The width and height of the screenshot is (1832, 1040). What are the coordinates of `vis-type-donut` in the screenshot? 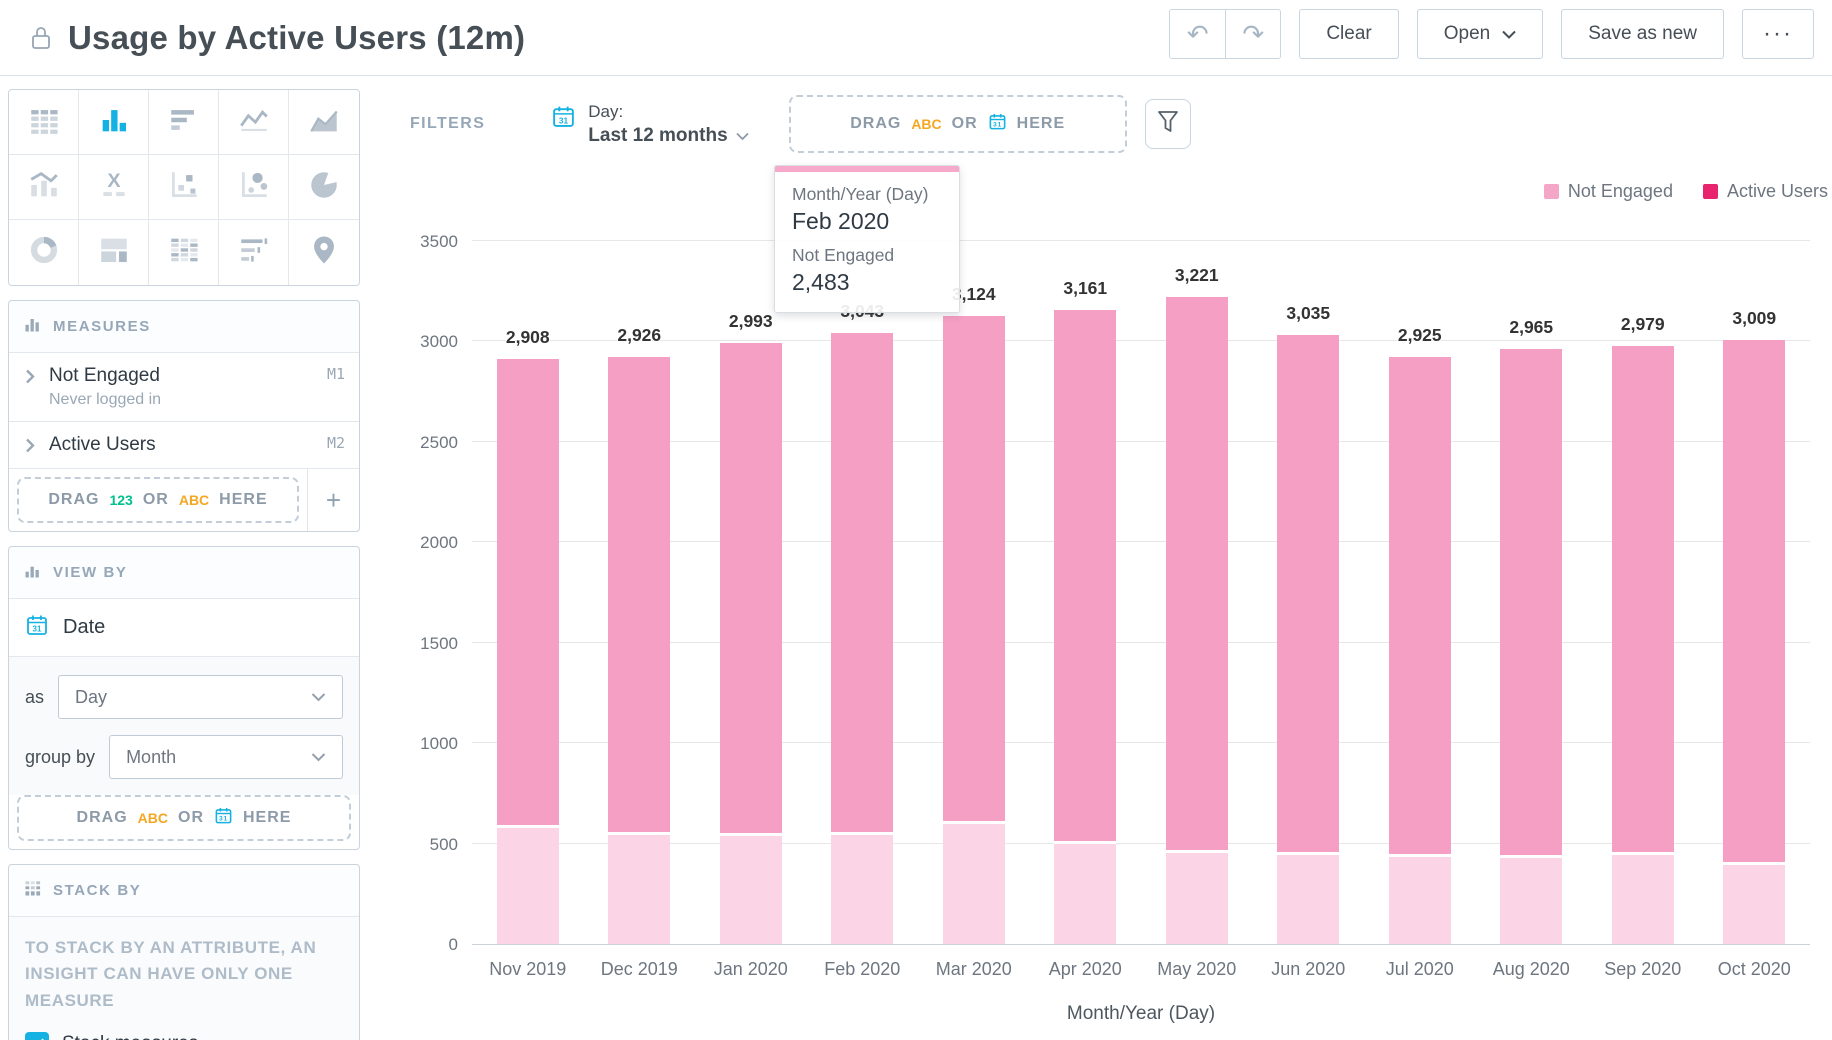 It's located at (44, 252).